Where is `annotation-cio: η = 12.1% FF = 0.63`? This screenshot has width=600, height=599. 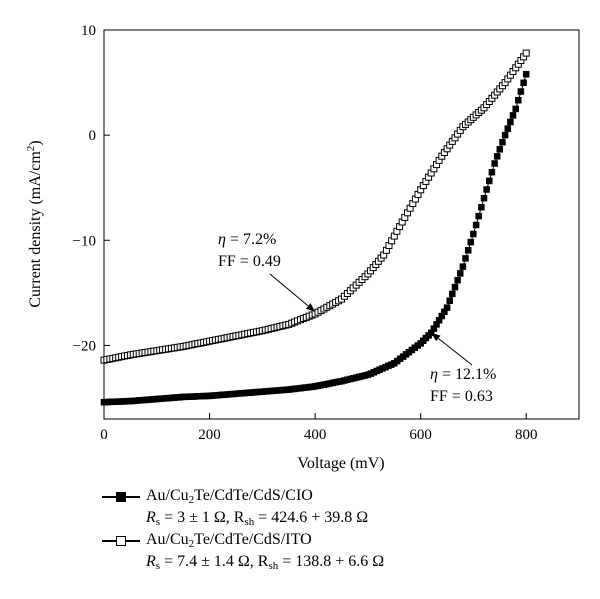 annotation-cio: η = 12.1% FF = 0.63 is located at coordinates (463, 368).